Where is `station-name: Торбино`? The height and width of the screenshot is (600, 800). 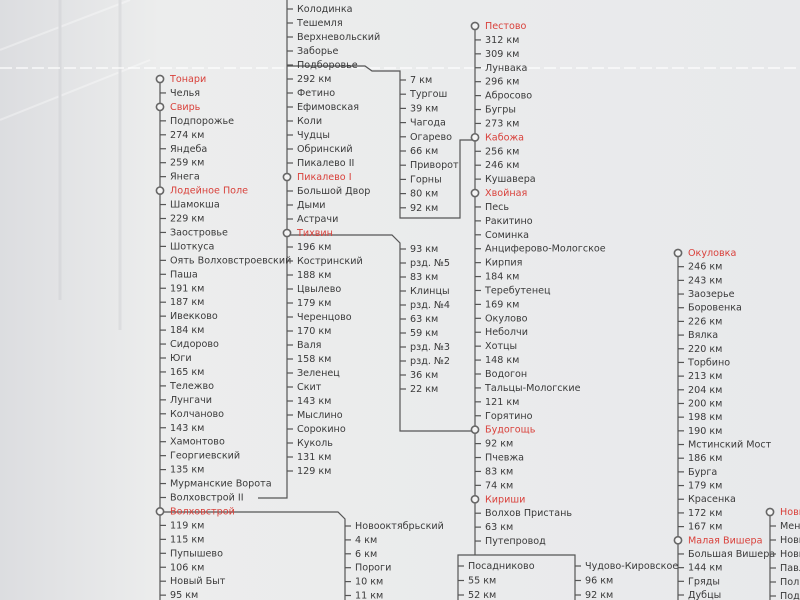 station-name: Торбино is located at coordinates (708, 362).